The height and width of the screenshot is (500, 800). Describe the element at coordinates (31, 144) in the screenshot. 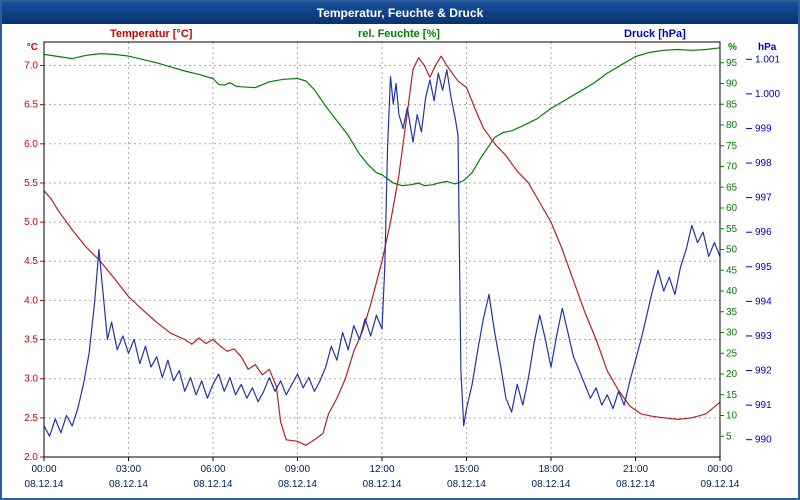

I see `svg-text: 6.0` at that location.